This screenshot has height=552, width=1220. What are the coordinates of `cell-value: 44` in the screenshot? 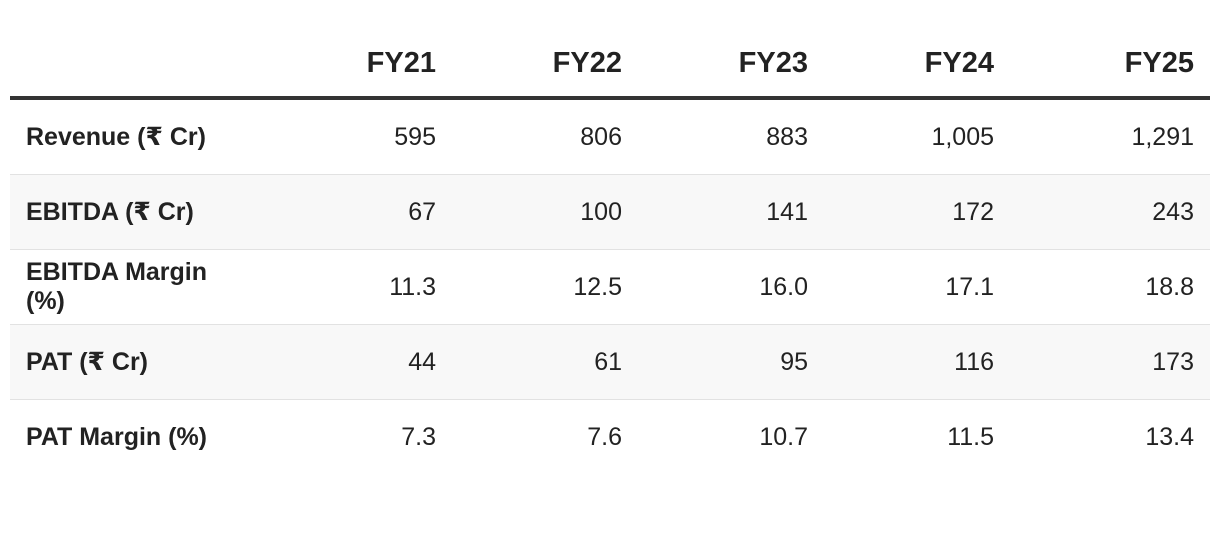 It's located at (359, 362).